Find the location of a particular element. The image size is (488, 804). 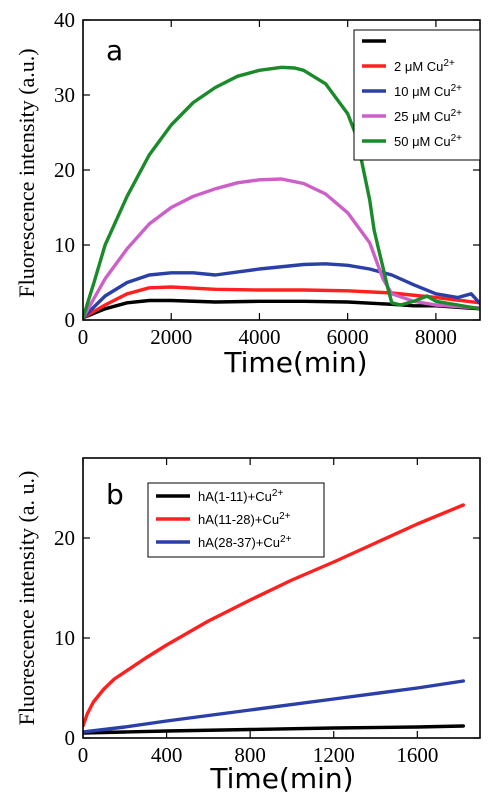

panel-a-y-tick-label: 40 is located at coordinates (64, 20).